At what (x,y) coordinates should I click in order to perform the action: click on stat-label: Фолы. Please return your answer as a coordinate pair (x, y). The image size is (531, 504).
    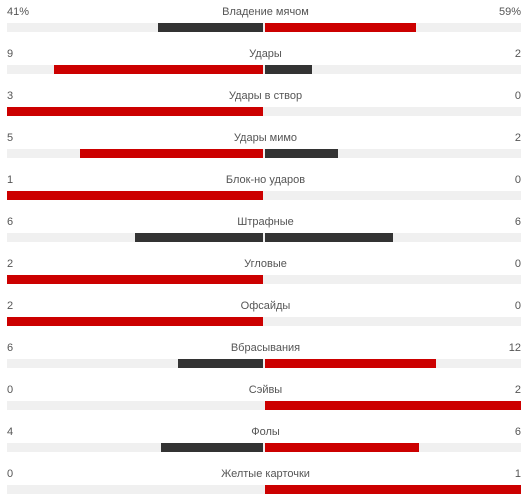
    Looking at the image, I should click on (265, 432).